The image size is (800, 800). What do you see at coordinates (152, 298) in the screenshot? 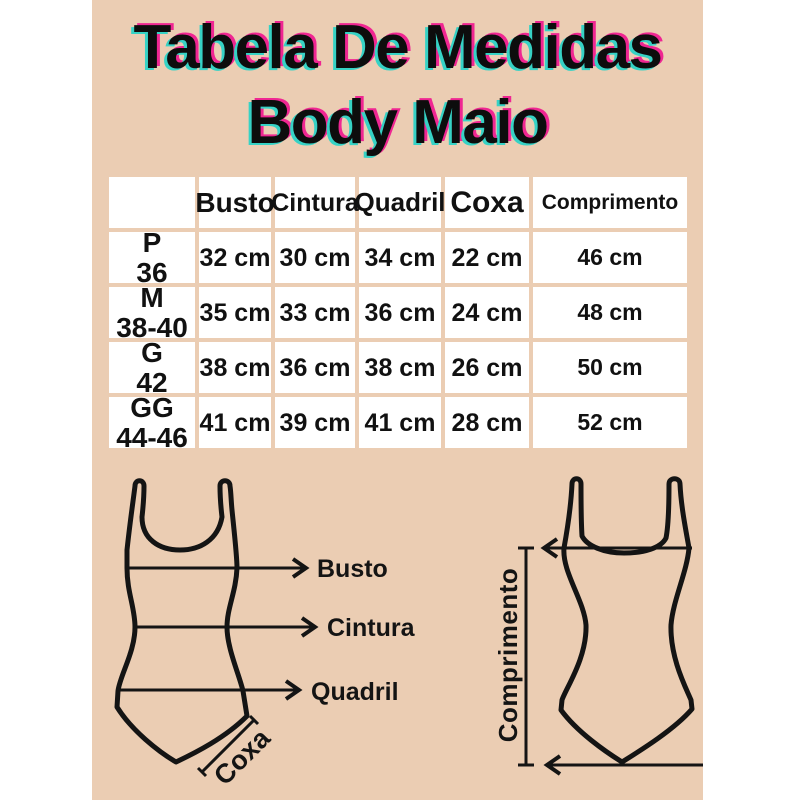
I see `size-code: M` at bounding box center [152, 298].